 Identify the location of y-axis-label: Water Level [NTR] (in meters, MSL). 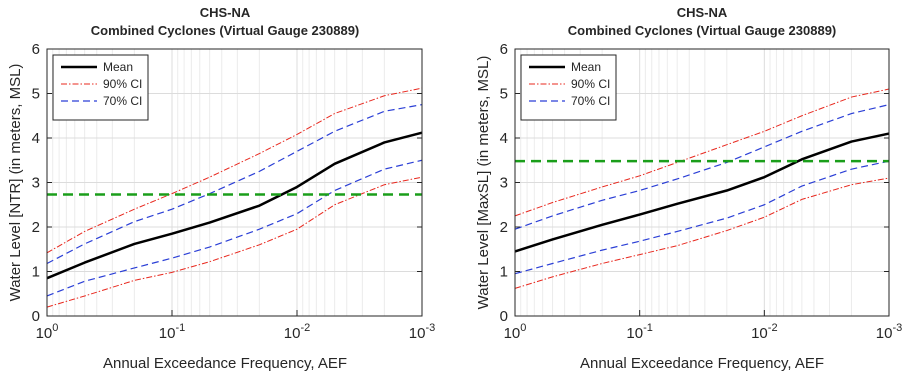
(15, 183).